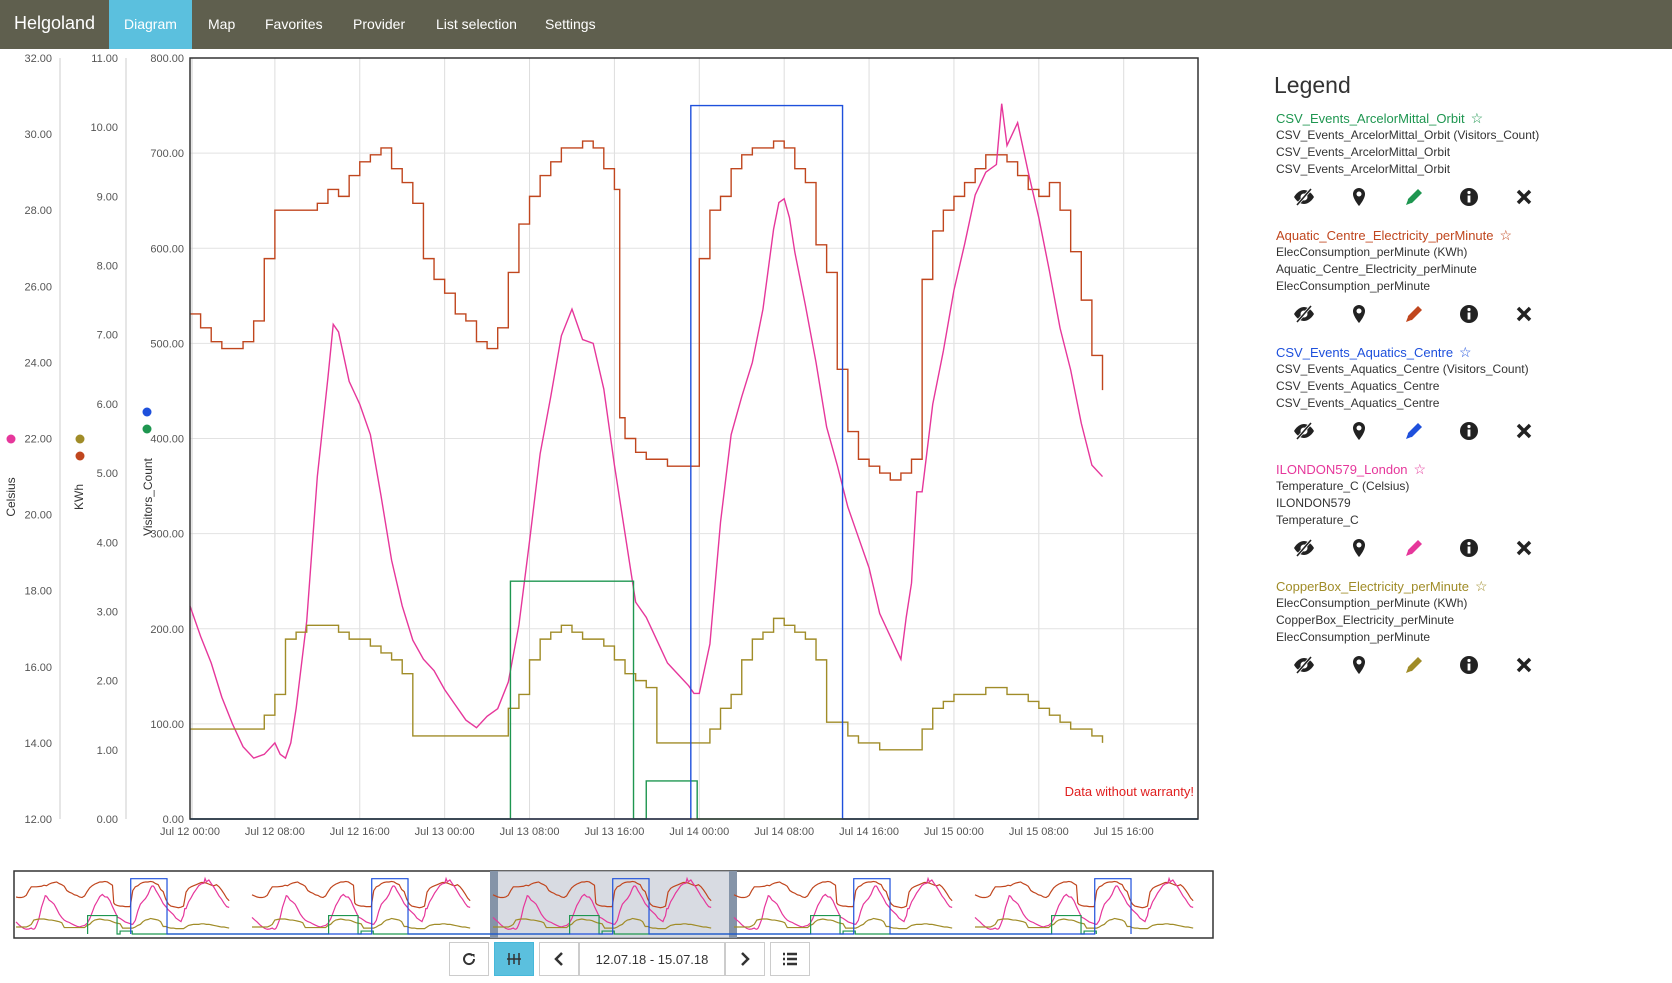 The height and width of the screenshot is (983, 1672). I want to click on navigator-right-handle, so click(733, 904).